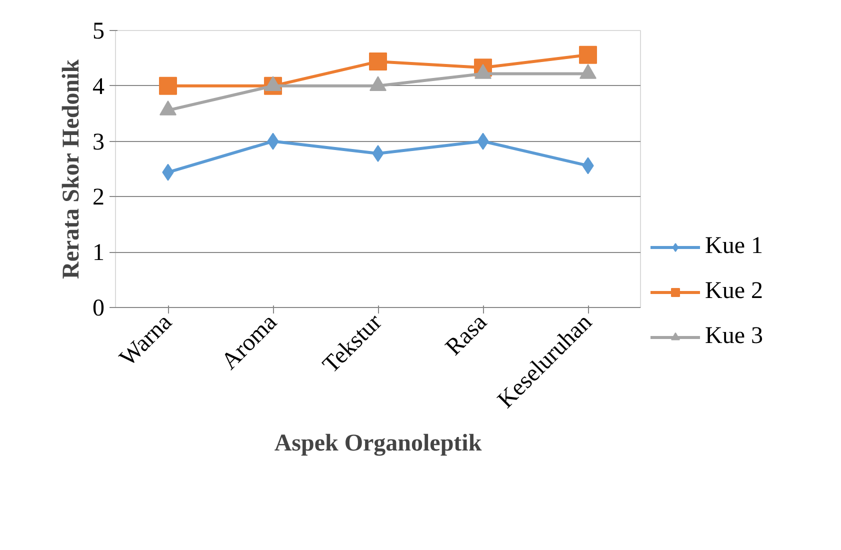 The width and height of the screenshot is (841, 550). I want to click on y-axis-title: Rerata Skor Hedonik, so click(71, 169).